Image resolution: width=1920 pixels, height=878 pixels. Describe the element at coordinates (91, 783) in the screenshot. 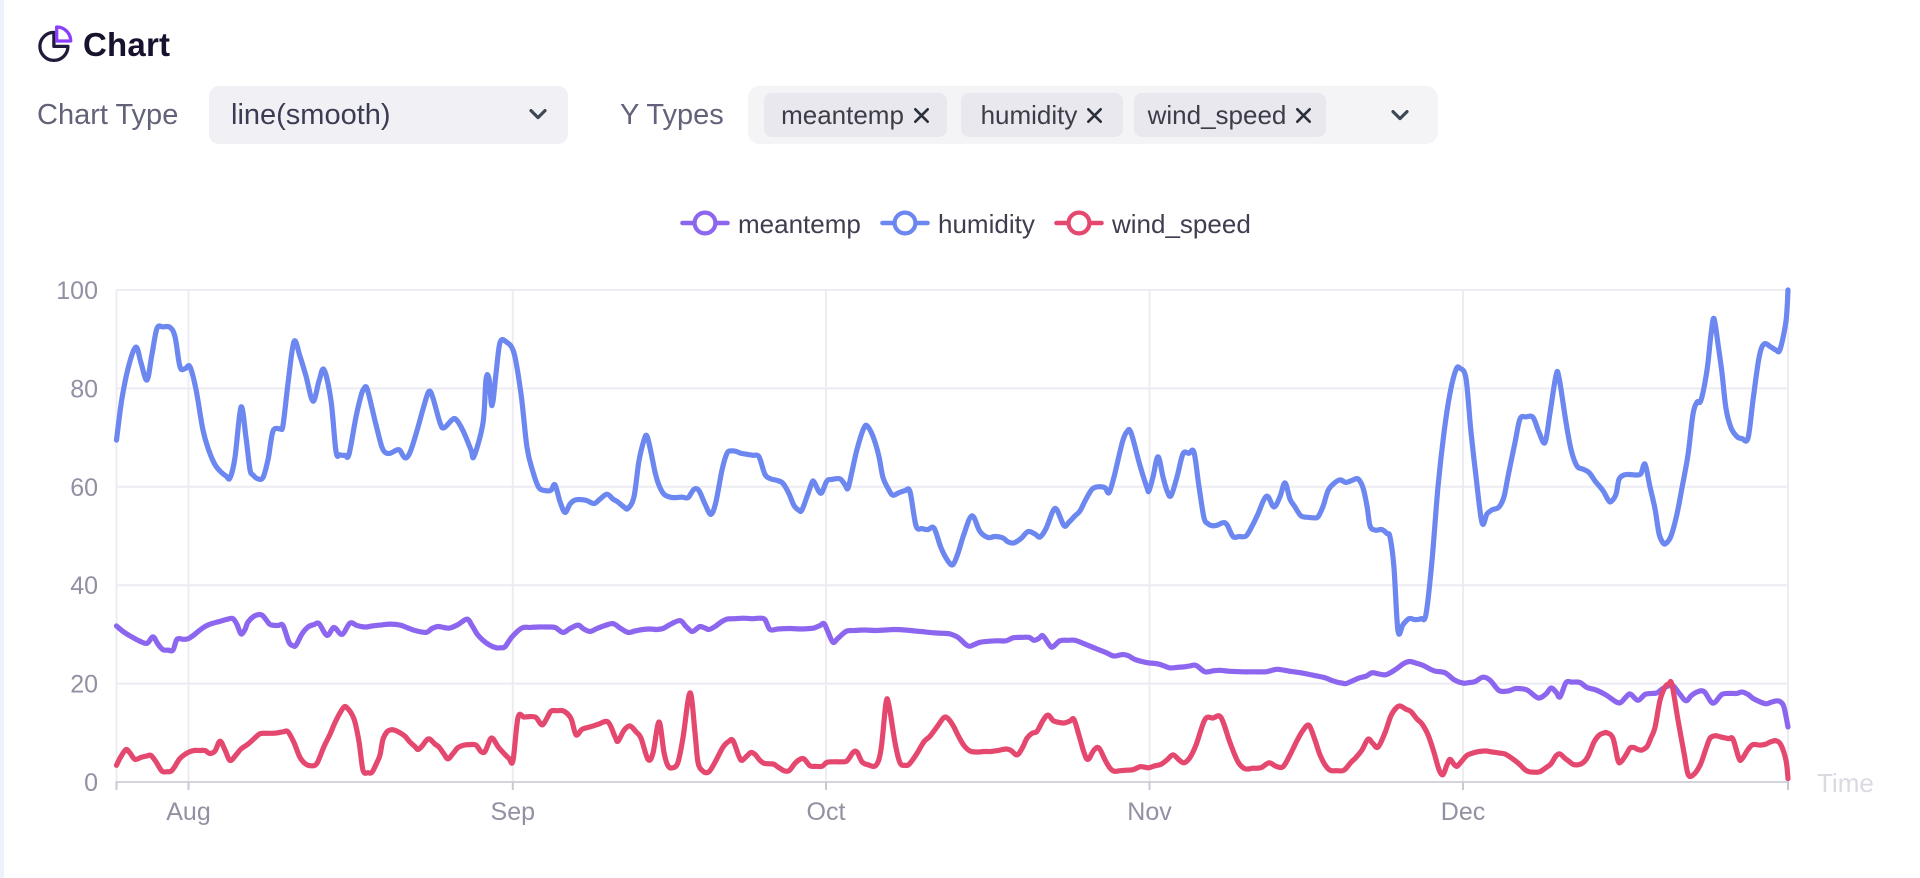

I see `svg-text: 0` at that location.